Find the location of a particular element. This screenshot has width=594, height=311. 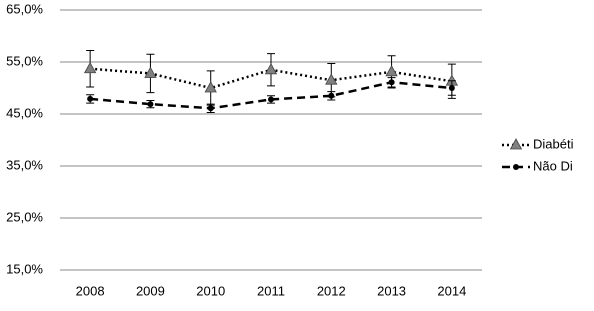

x-tick-label: 2011 is located at coordinates (271, 290).